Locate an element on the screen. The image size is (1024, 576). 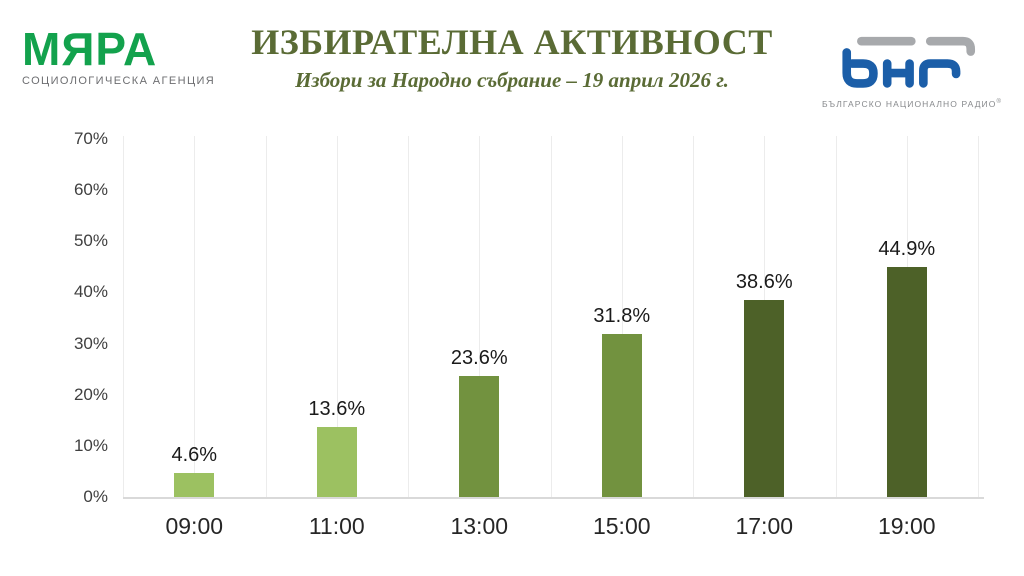
x-axis-label: 17:00 is located at coordinates (764, 526).